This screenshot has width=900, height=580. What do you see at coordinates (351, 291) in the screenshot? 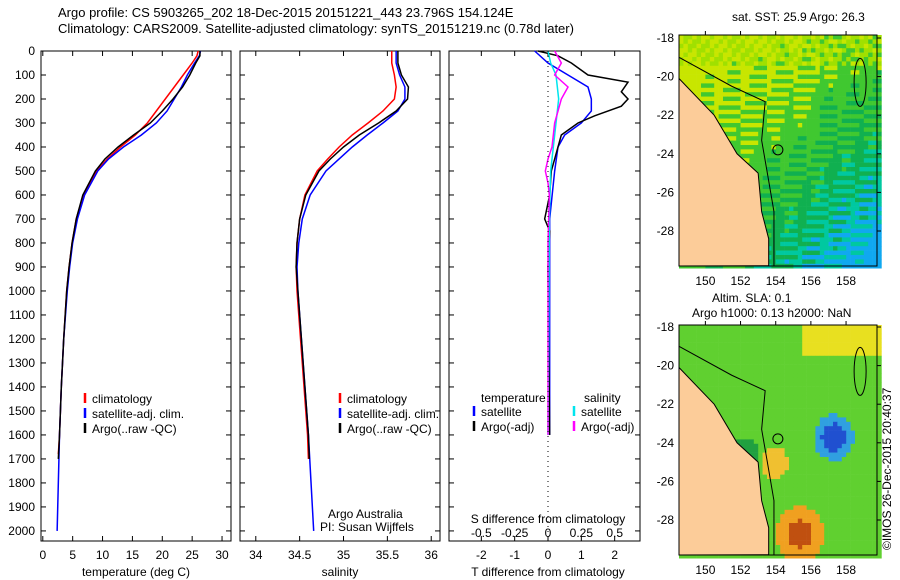
I see `series-line-satellite-adj-clim-` at bounding box center [351, 291].